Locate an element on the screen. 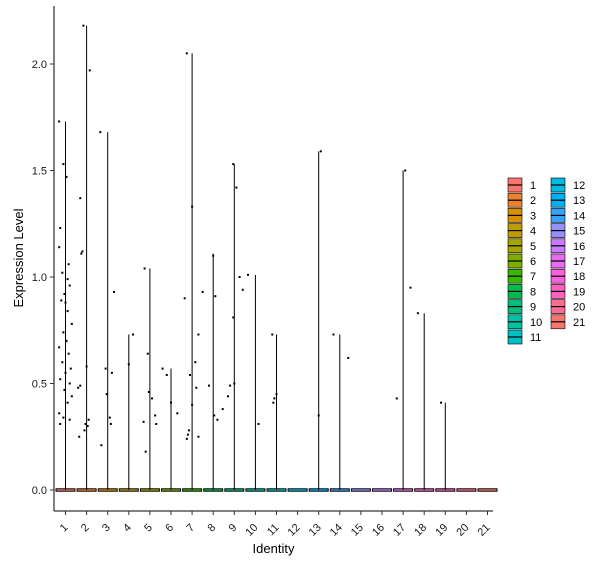 Image resolution: width=600 pixels, height=568 pixels. legend-label: 5 is located at coordinates (533, 247).